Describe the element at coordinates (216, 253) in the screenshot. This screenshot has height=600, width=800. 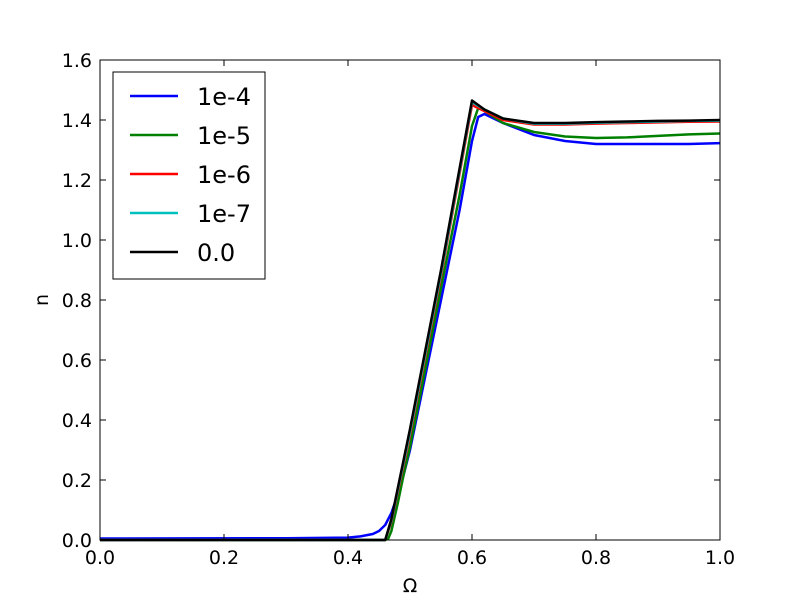
I see `legend-label: 0.0` at that location.